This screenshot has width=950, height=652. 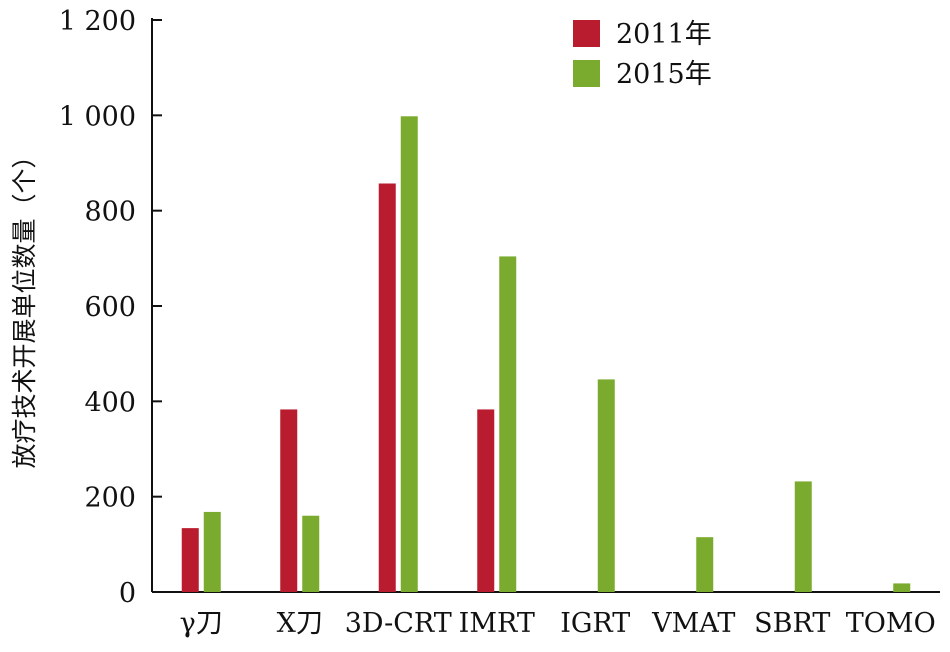 What do you see at coordinates (110, 402) in the screenshot?
I see `y-tick-label: 400` at bounding box center [110, 402].